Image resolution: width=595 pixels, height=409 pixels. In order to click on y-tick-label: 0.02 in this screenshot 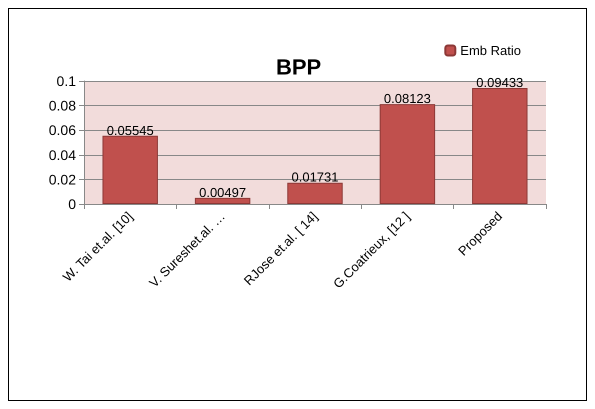, I will do `click(62, 179)`.